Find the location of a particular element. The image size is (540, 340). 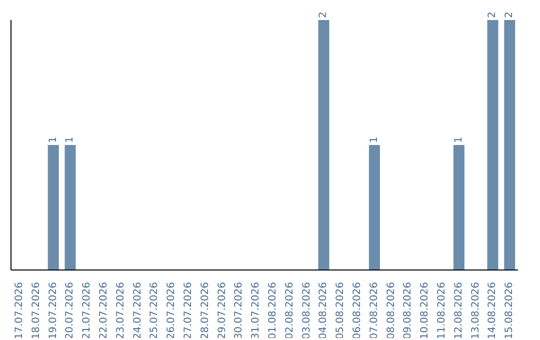

x-tick-label: 18.07.2026 is located at coordinates (36, 311).